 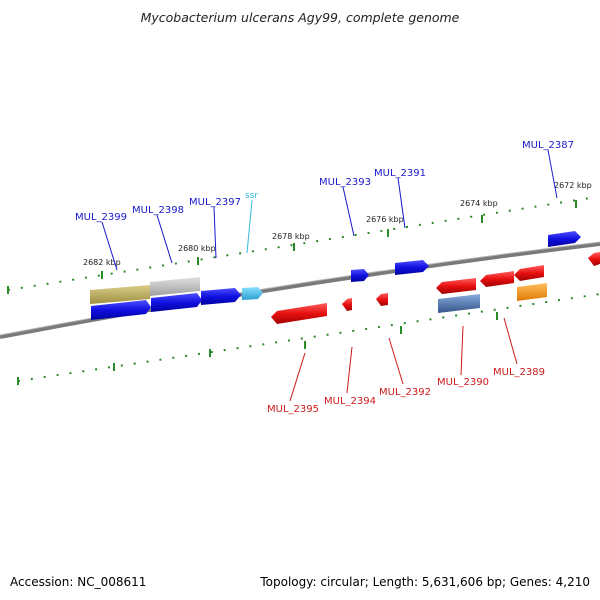 I want to click on gene-label-mul-2391: MUL_2391, so click(x=400, y=173).